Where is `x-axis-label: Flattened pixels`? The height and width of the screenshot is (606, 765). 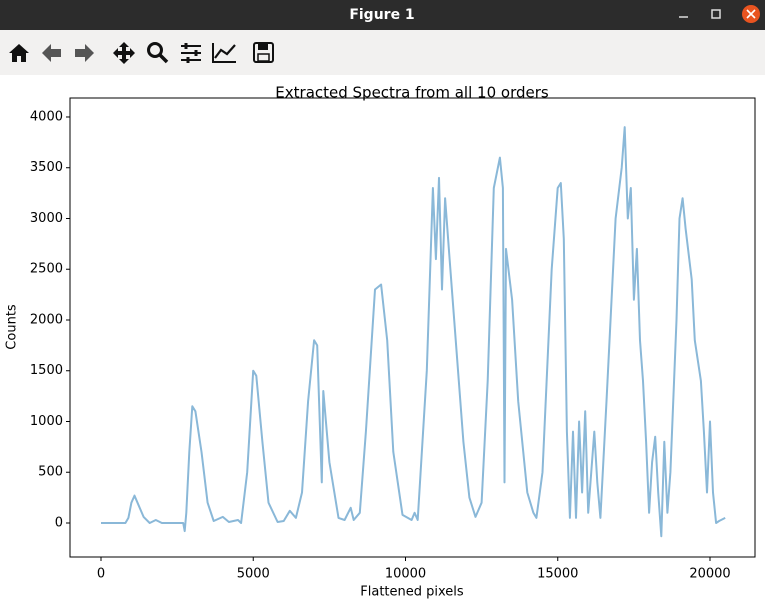
x-axis-label: Flattened pixels is located at coordinates (412, 592).